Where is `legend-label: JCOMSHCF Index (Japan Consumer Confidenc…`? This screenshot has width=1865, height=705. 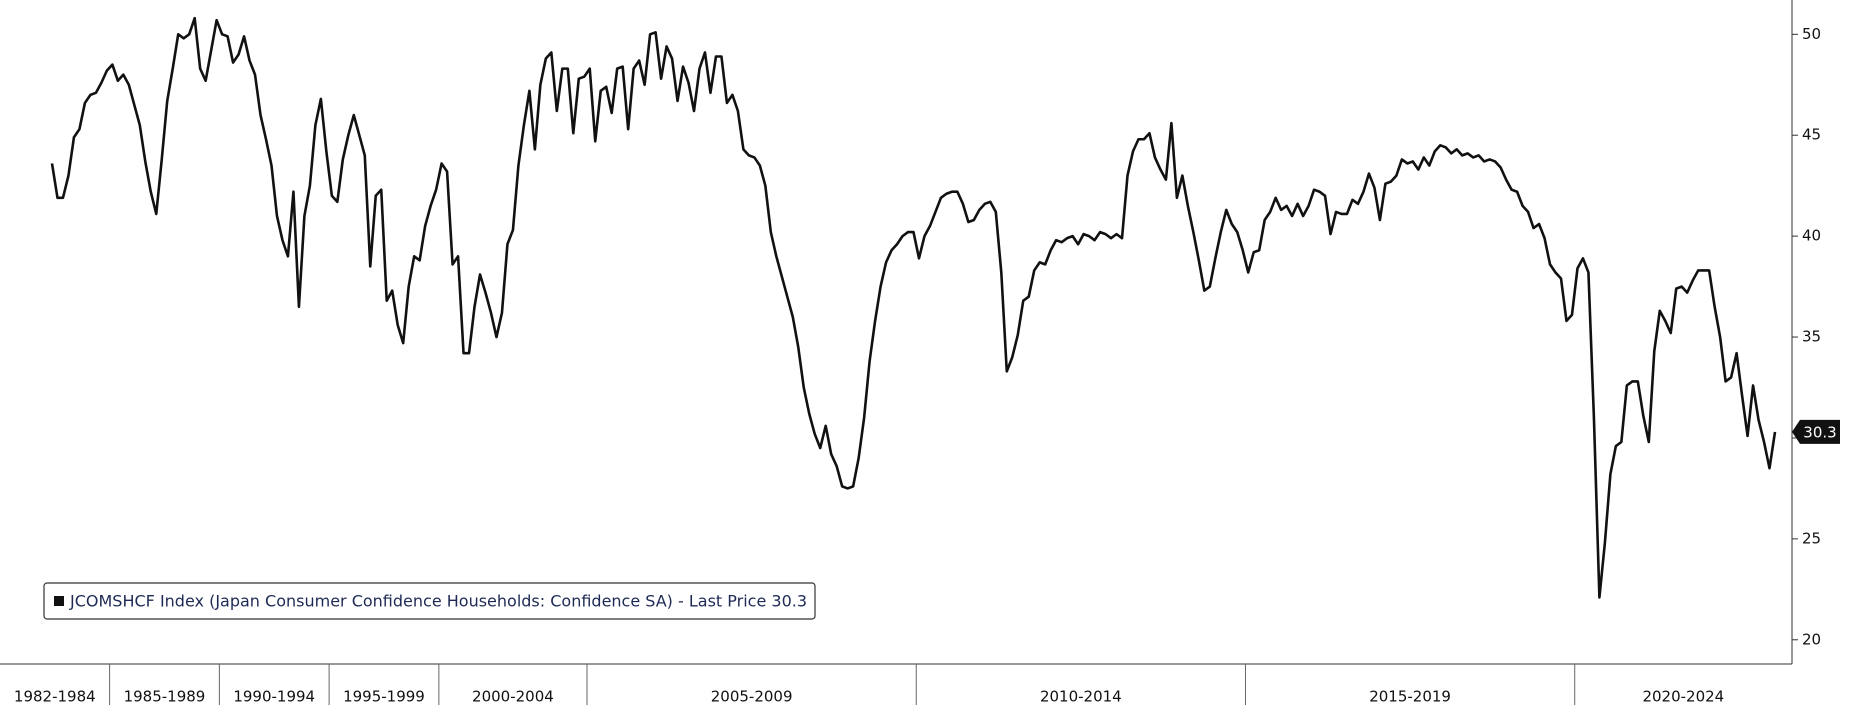
legend-label: JCOMSHCF Index (Japan Consumer Confidenc… is located at coordinates (438, 601).